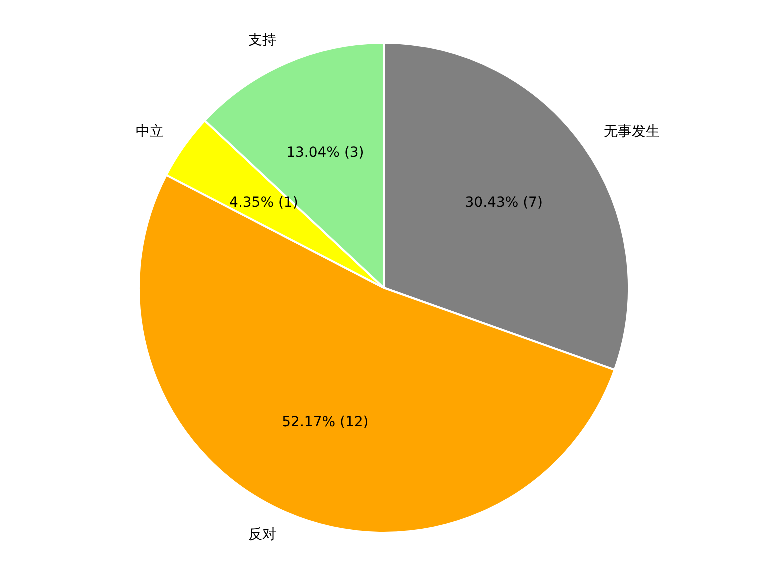 The height and width of the screenshot is (576, 768). Describe the element at coordinates (325, 152) in the screenshot. I see `data-label: 13.04% (3)` at that location.